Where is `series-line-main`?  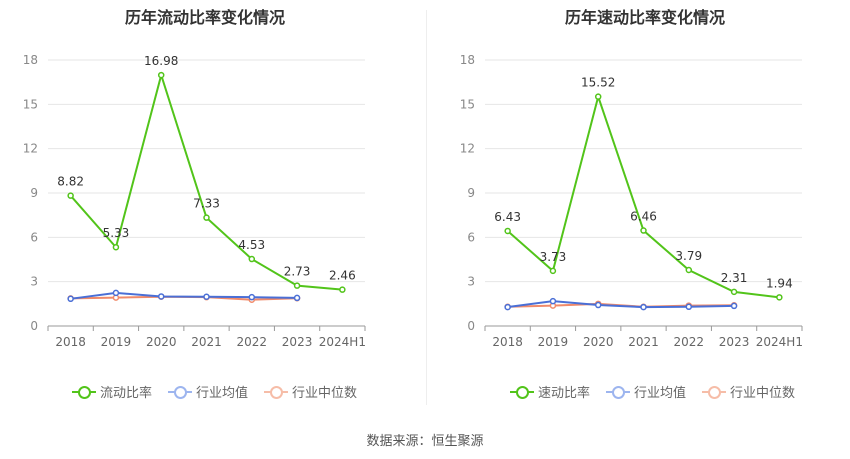 series-line-main is located at coordinates (643, 196).